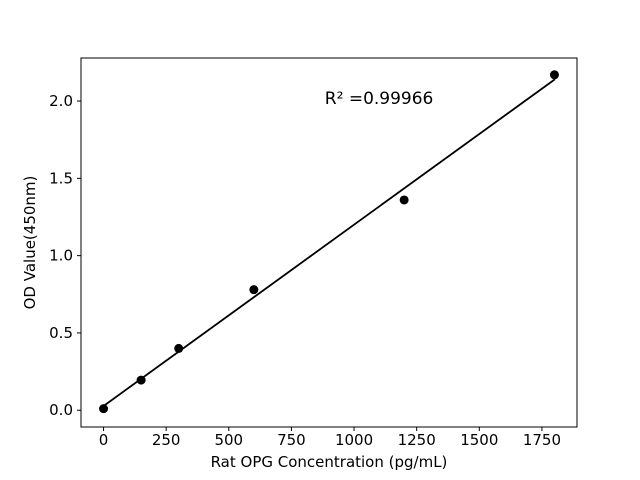 This screenshot has width=640, height=480. I want to click on x-axis-label: Rat OPG Concentration (pg/mL), so click(329, 462).